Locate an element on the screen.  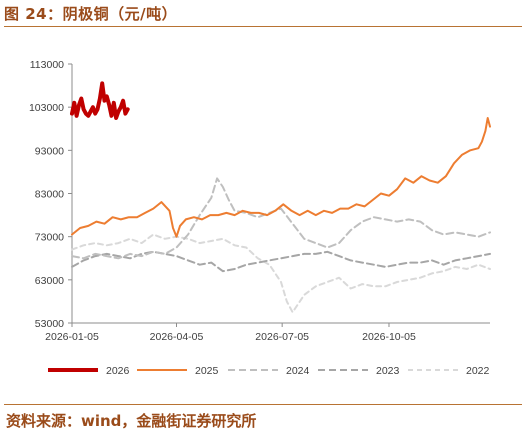
legend-label-2023: 2023 is located at coordinates (388, 371).